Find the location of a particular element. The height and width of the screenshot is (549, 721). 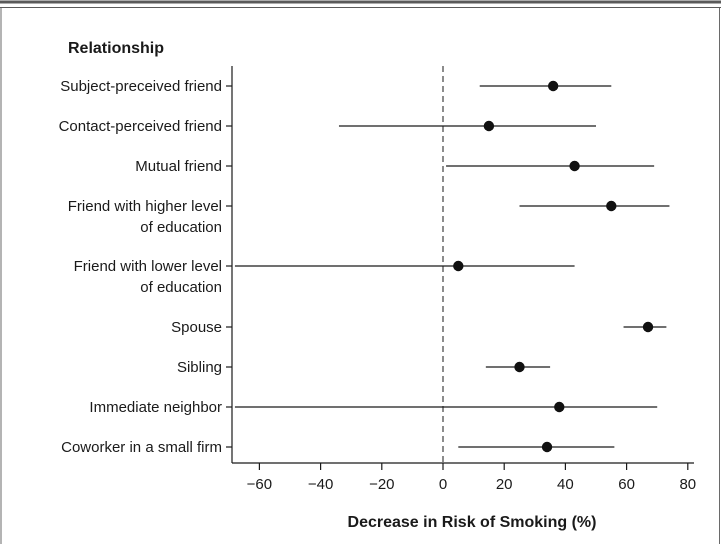

x-tick-label: 20 is located at coordinates (504, 484).